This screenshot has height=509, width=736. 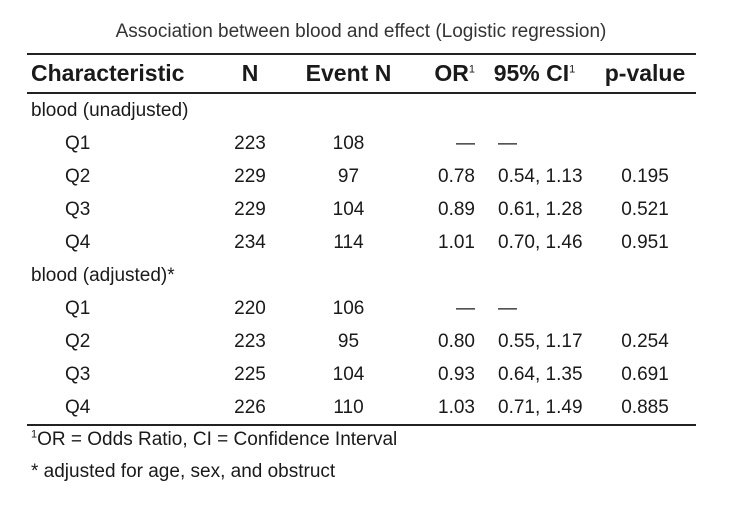 What do you see at coordinates (348, 341) in the screenshot?
I see `row-event-n: 95` at bounding box center [348, 341].